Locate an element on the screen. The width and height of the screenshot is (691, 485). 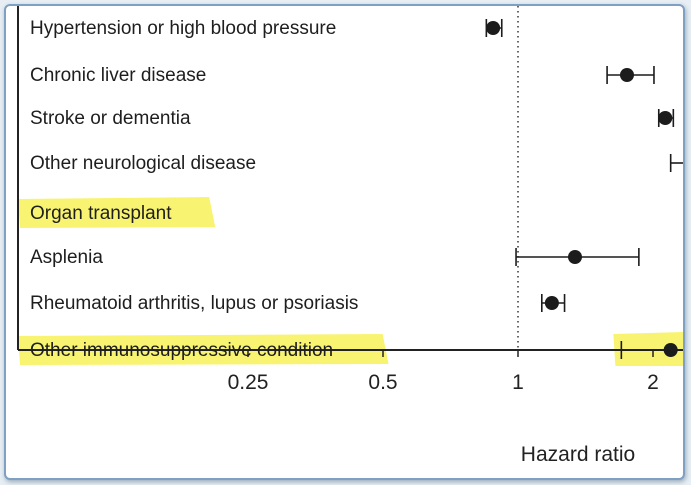
x-tick-label: 0.25 is located at coordinates (248, 382).